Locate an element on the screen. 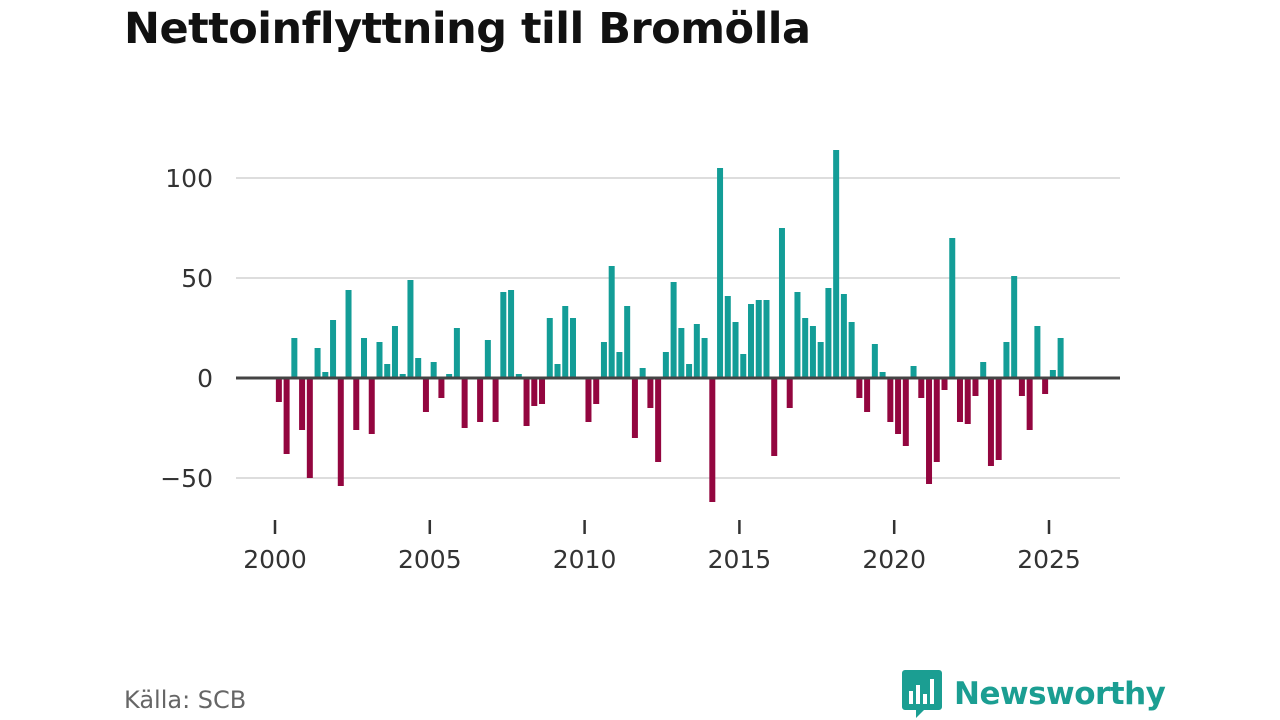  x-tick-label: 2015 is located at coordinates (740, 559).